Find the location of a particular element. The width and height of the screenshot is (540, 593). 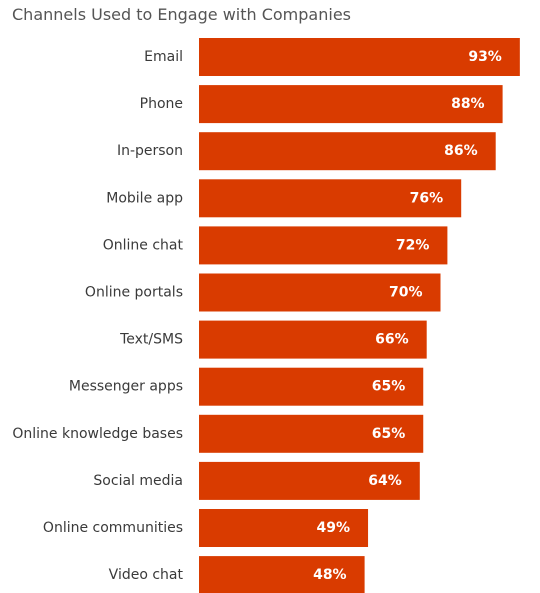

category-label: Phone is located at coordinates (161, 104).